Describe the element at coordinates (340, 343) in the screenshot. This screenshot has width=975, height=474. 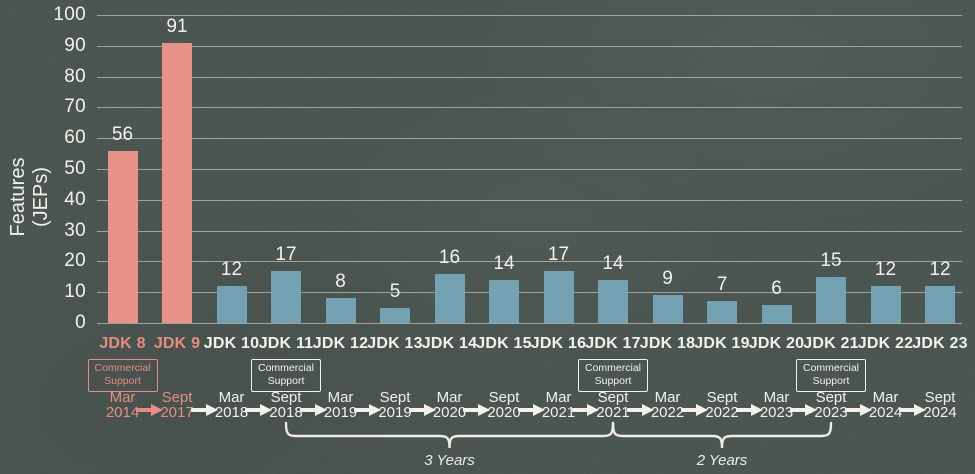
I see `x-label-jdk-12: JDK 12` at that location.